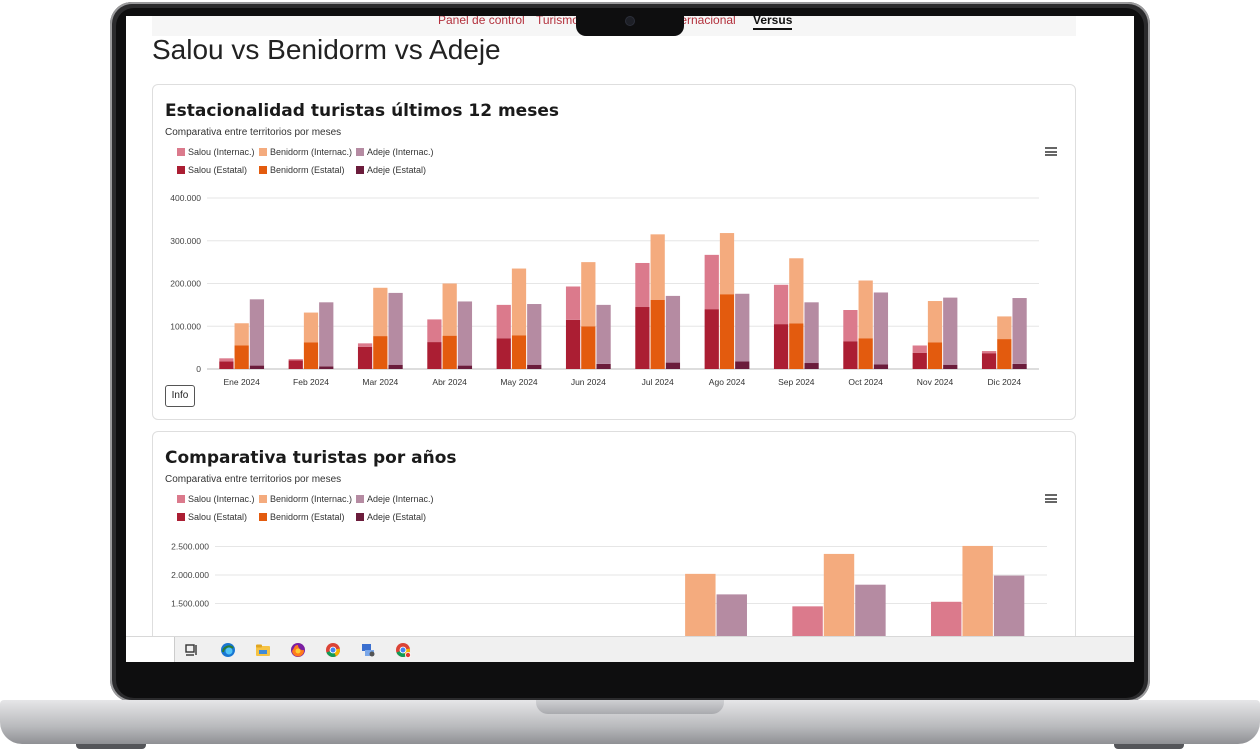 Image resolution: width=1260 pixels, height=750 pixels. I want to click on firefox-icon, so click(298, 650).